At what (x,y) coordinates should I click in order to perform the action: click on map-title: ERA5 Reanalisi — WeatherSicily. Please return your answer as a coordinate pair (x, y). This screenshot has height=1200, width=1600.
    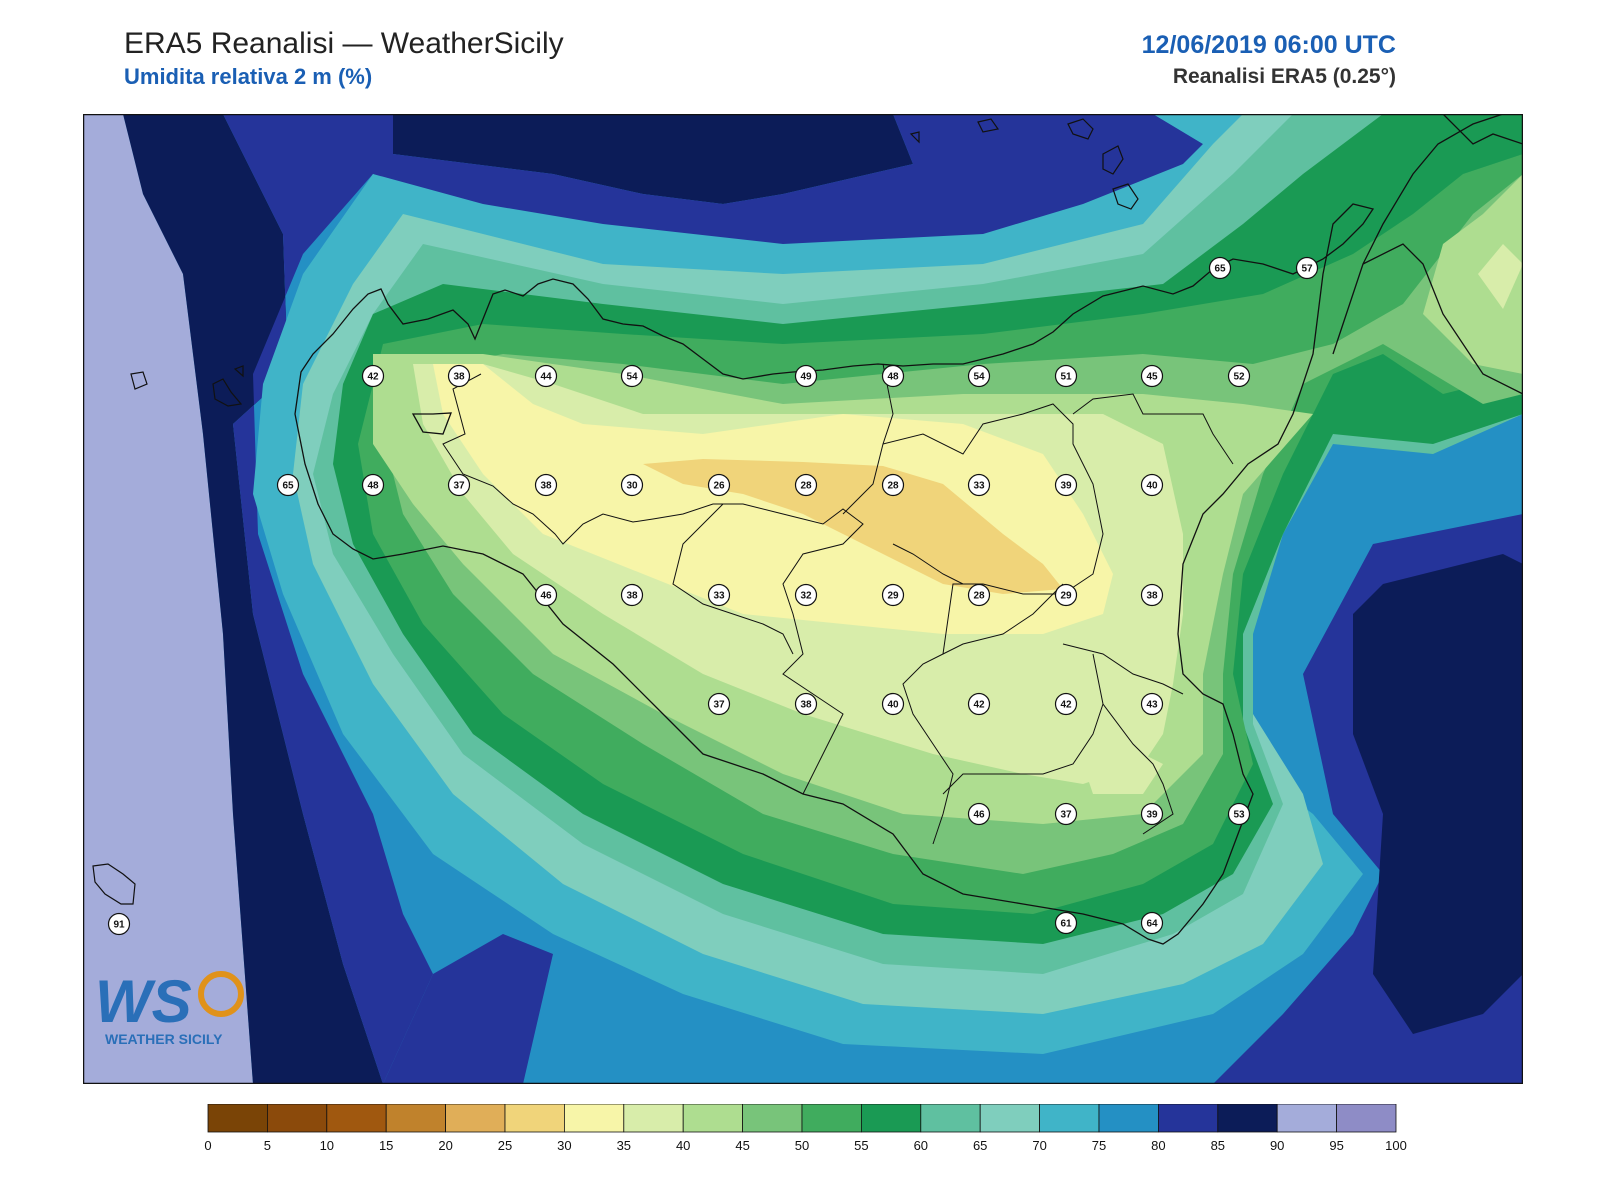
    Looking at the image, I should click on (344, 43).